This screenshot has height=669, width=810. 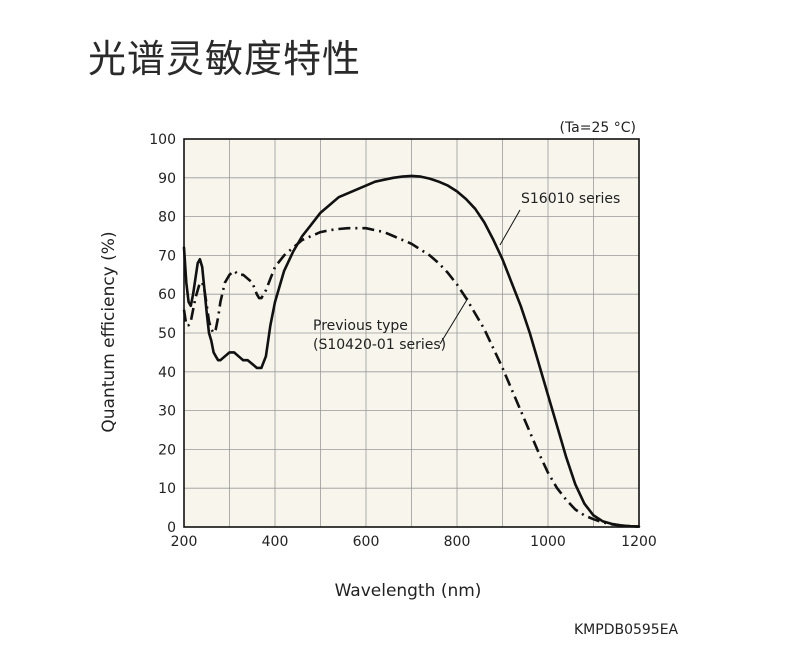 What do you see at coordinates (167, 179) in the screenshot?
I see `y-tick-label: 90` at bounding box center [167, 179].